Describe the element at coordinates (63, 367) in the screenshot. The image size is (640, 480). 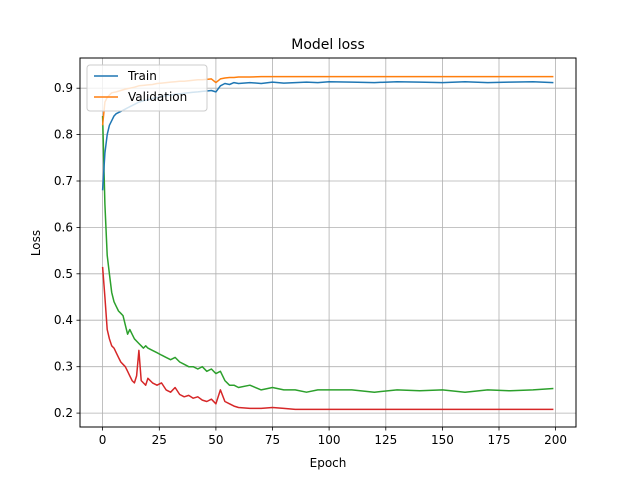
I see `y-tick-label: 0.3` at that location.